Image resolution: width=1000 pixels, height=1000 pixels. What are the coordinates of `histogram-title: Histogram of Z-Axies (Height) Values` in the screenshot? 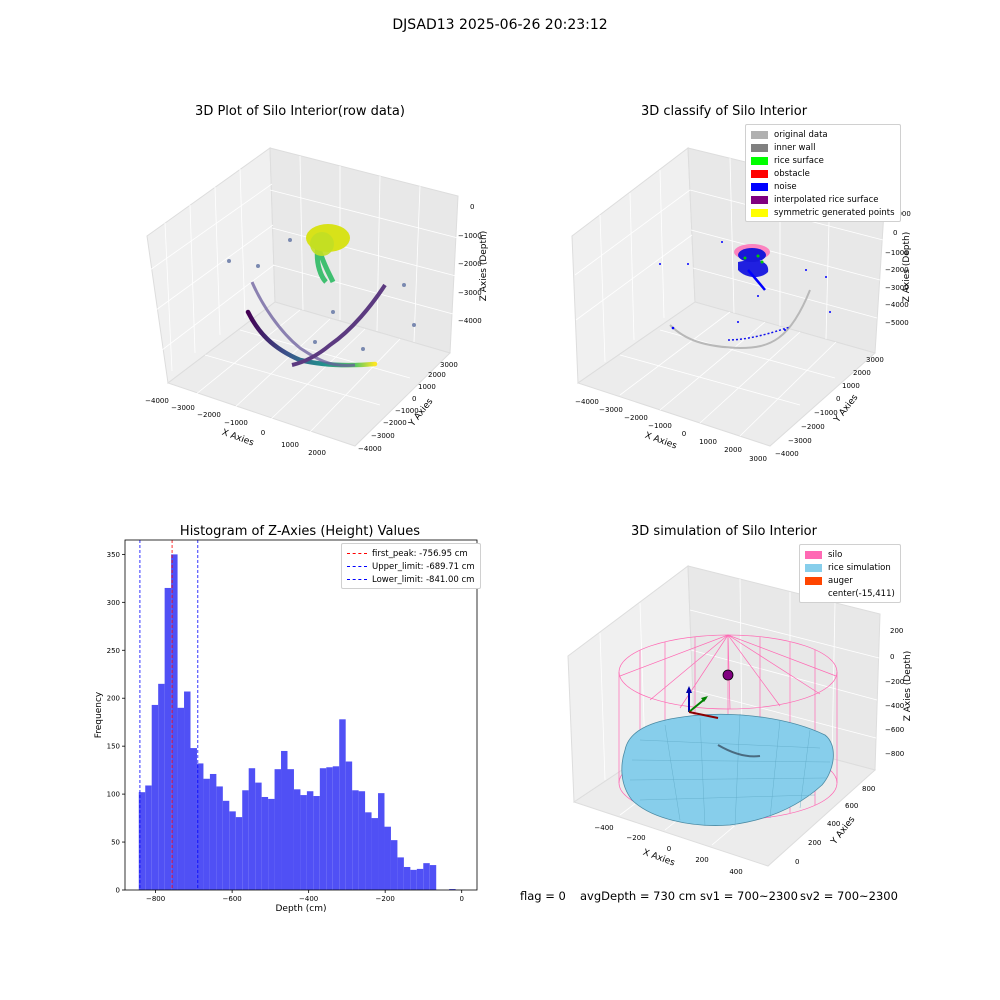 It's located at (300, 531).